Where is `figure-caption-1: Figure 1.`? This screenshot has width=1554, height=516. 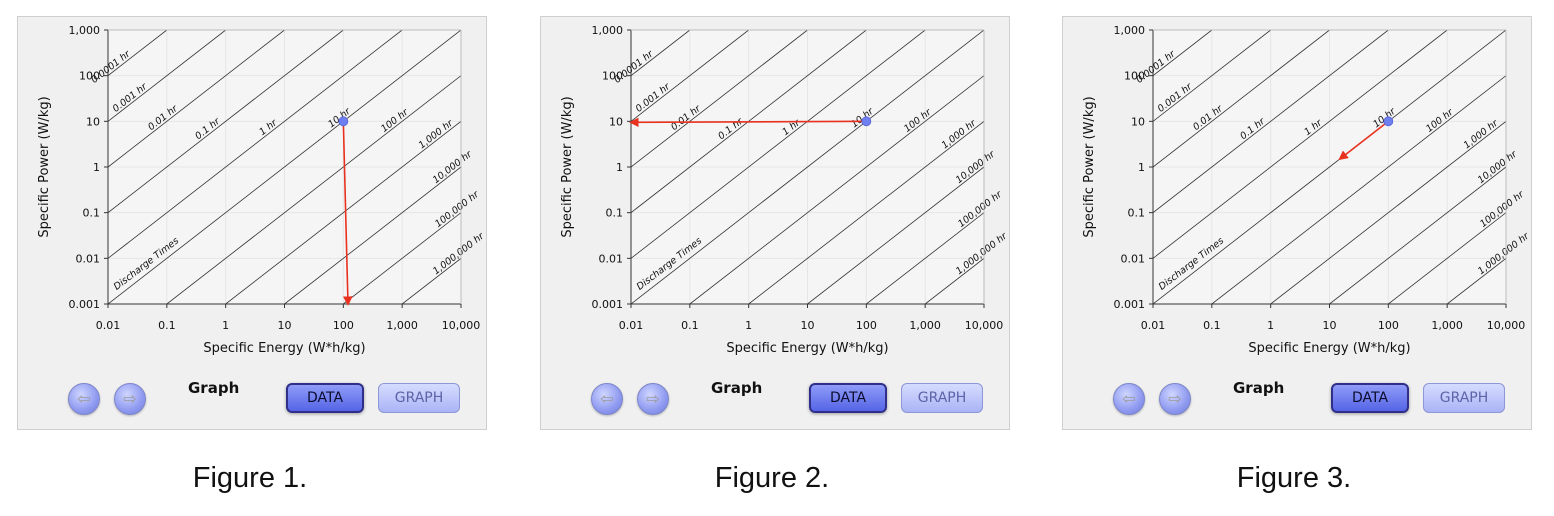 figure-caption-1: Figure 1. is located at coordinates (250, 478).